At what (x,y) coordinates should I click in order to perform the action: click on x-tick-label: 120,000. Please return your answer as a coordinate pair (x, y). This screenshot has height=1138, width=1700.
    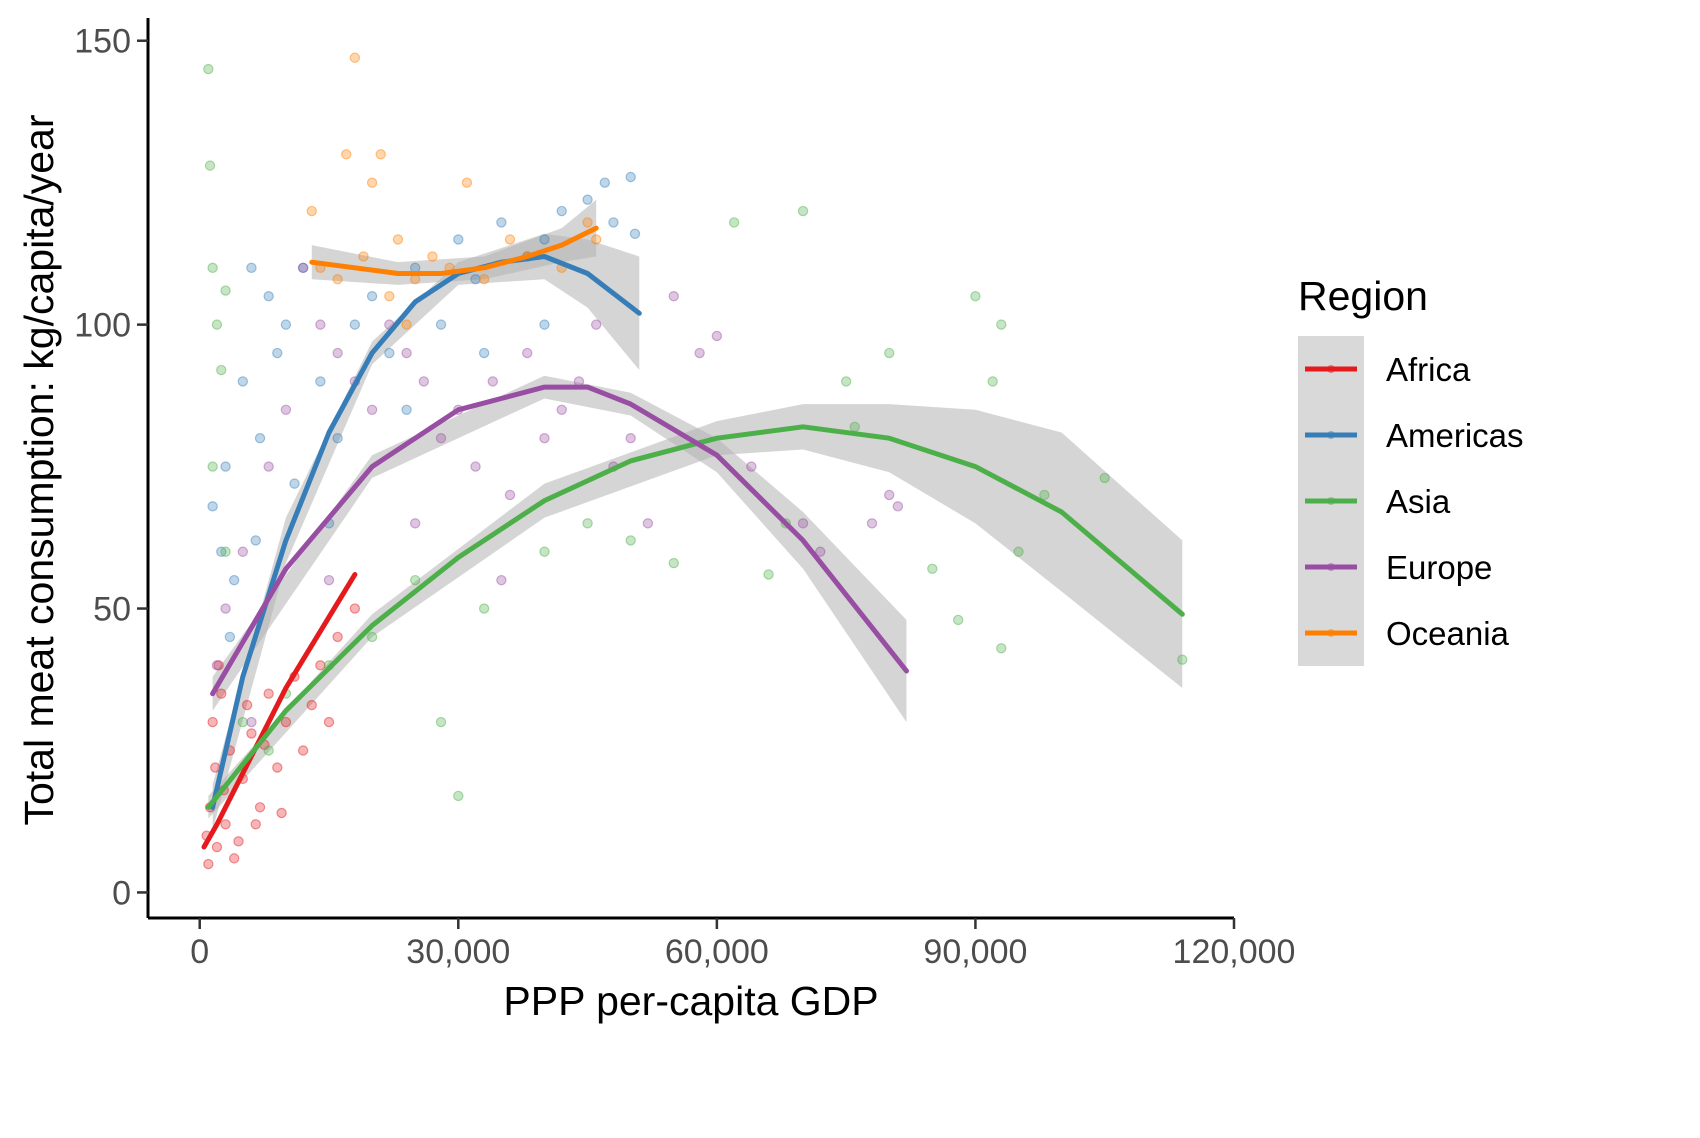
    Looking at the image, I should click on (1234, 952).